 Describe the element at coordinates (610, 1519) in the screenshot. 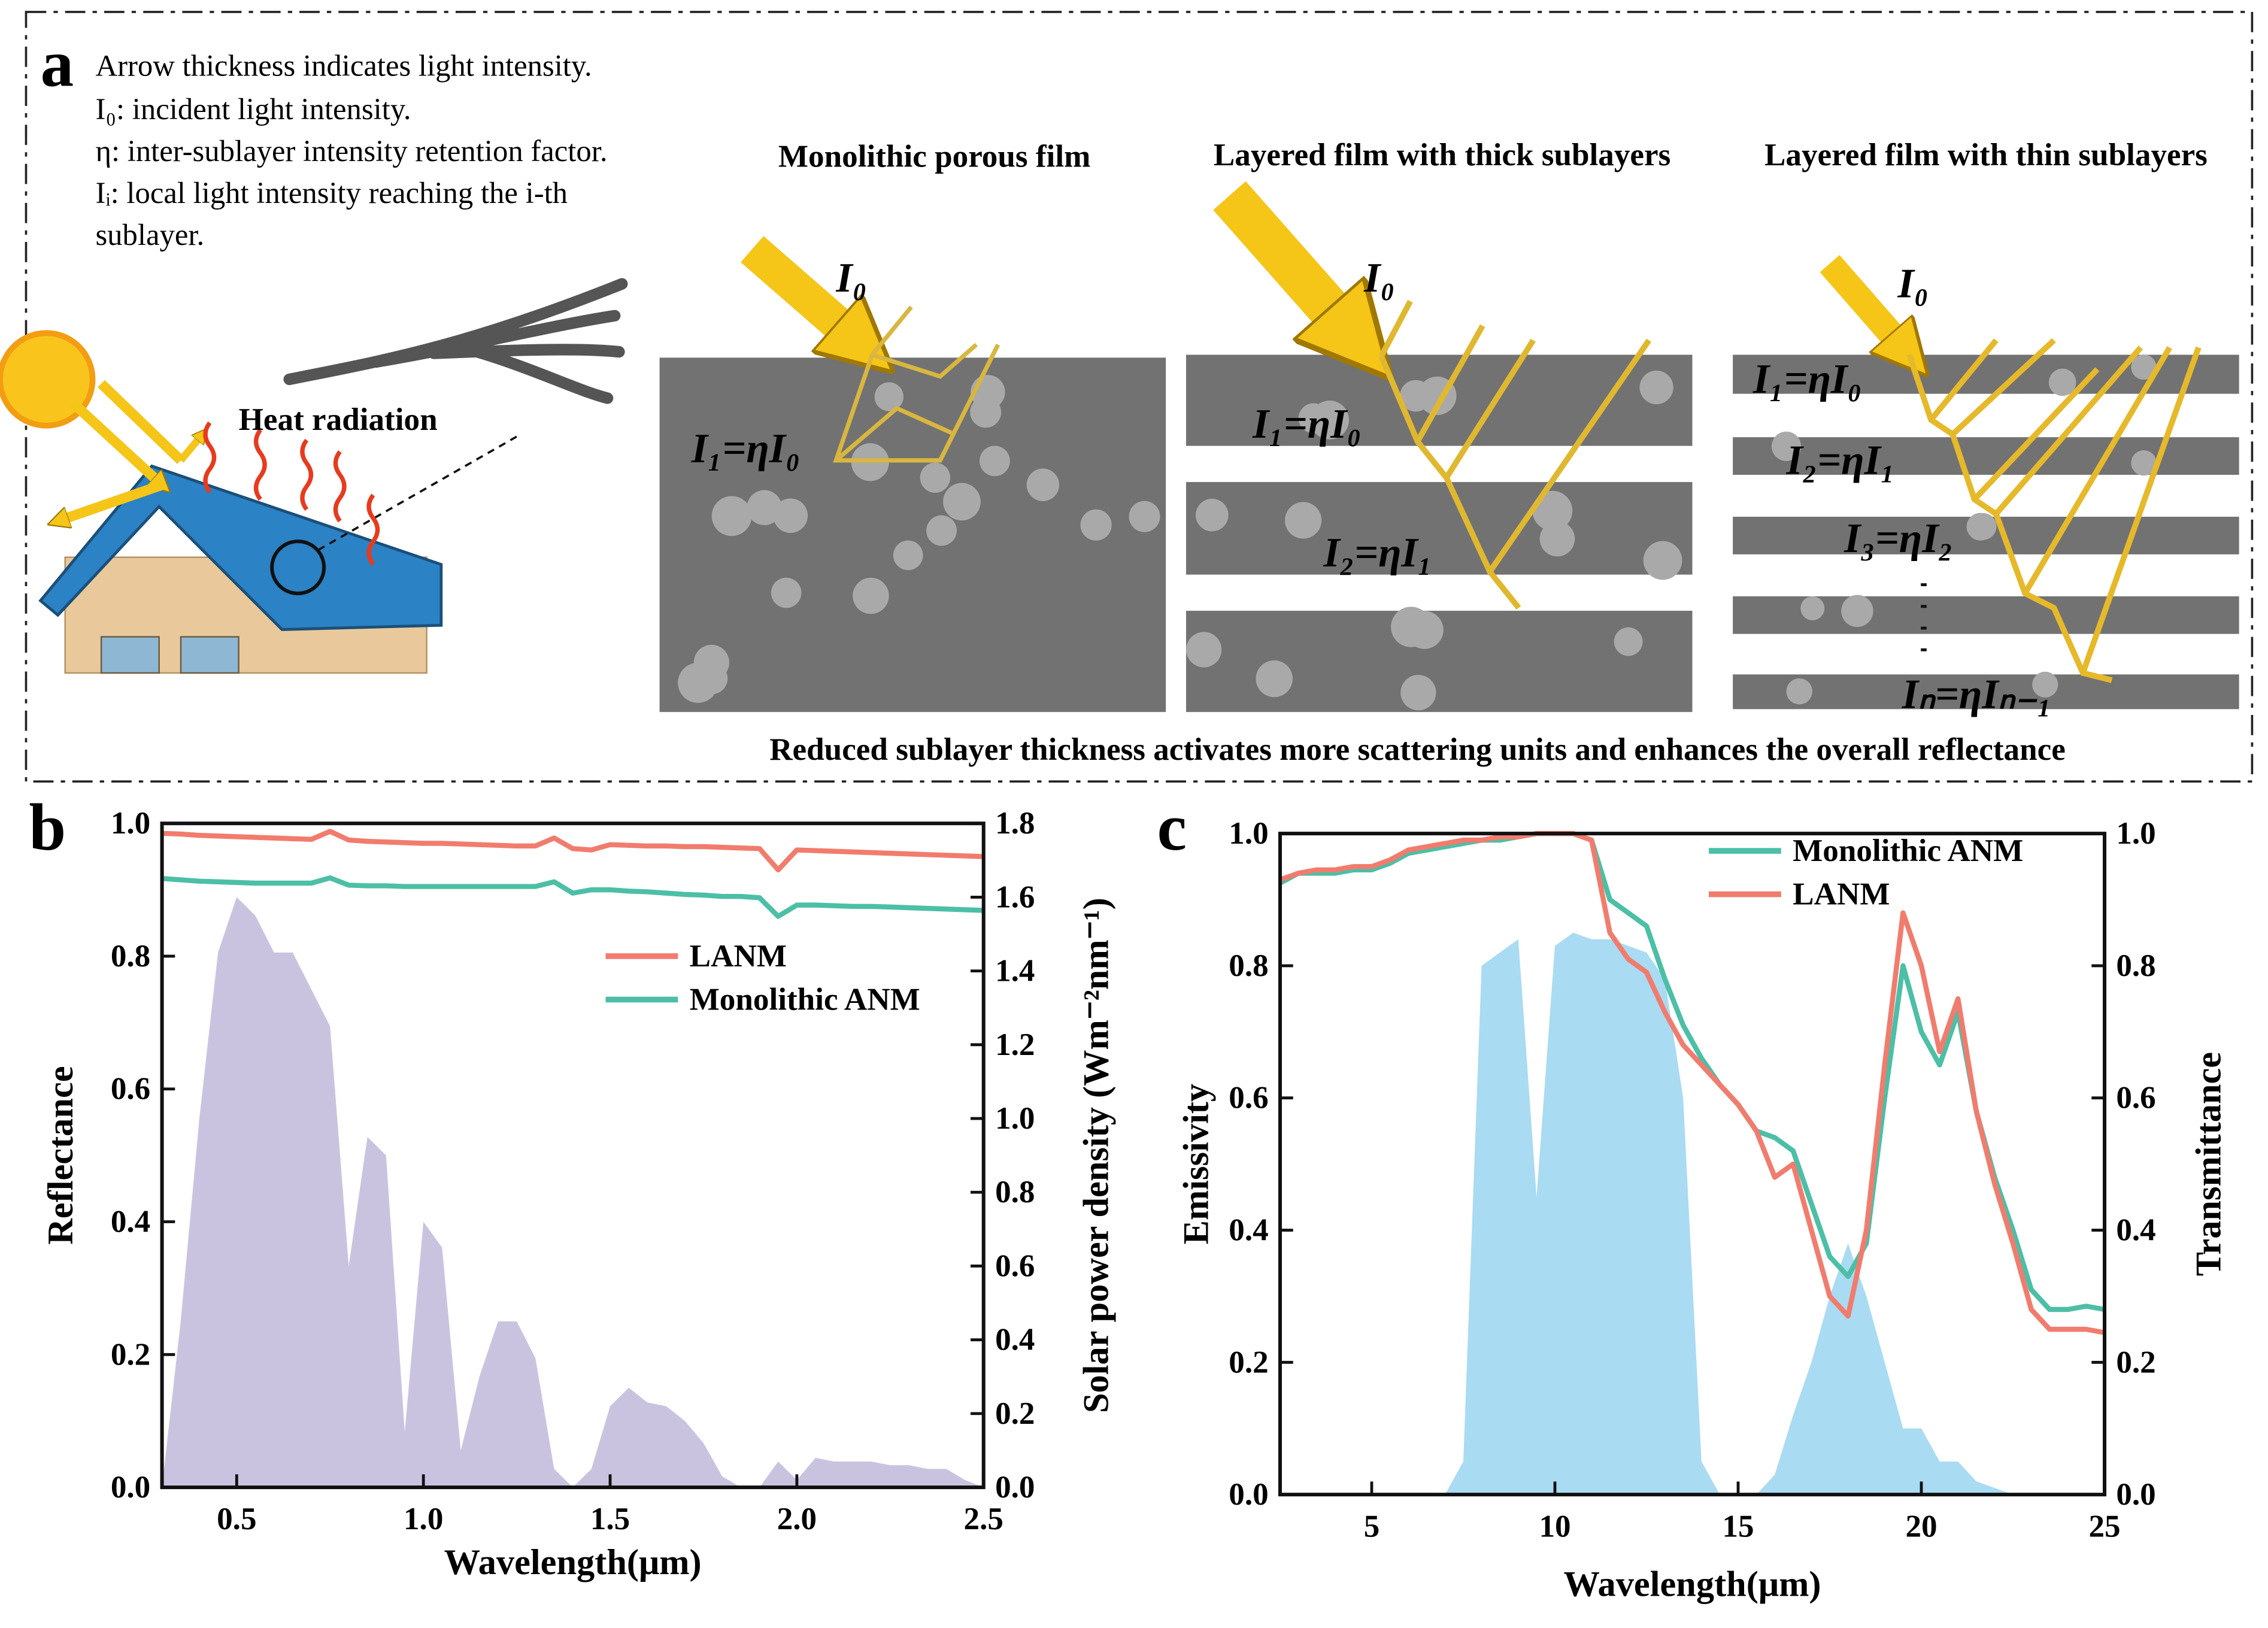

I see `x-tick-label: 1.5` at that location.